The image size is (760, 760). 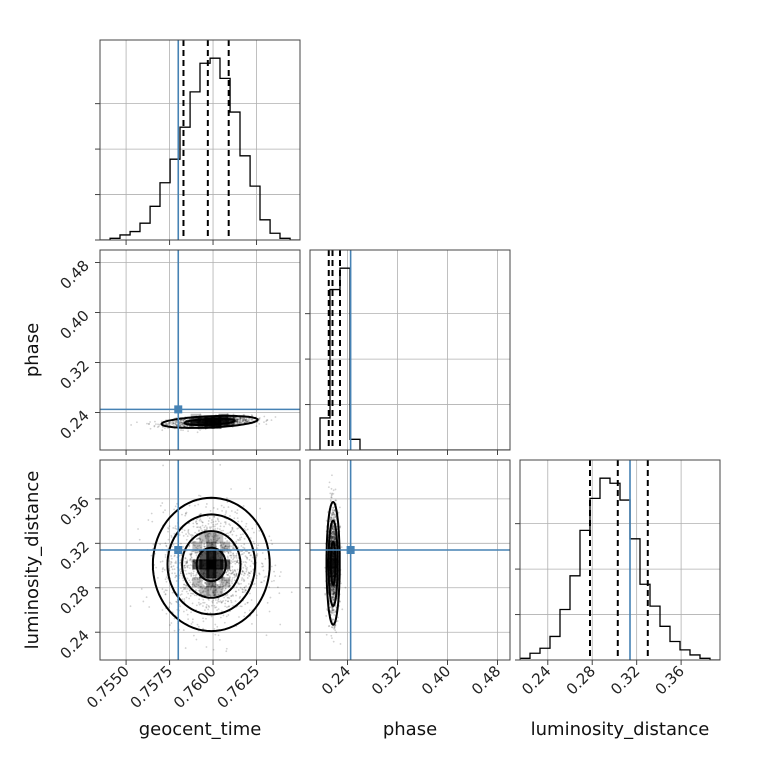 What do you see at coordinates (670, 680) in the screenshot?
I see `x-tick-label-luminosity_distance-3: 0.36` at bounding box center [670, 680].